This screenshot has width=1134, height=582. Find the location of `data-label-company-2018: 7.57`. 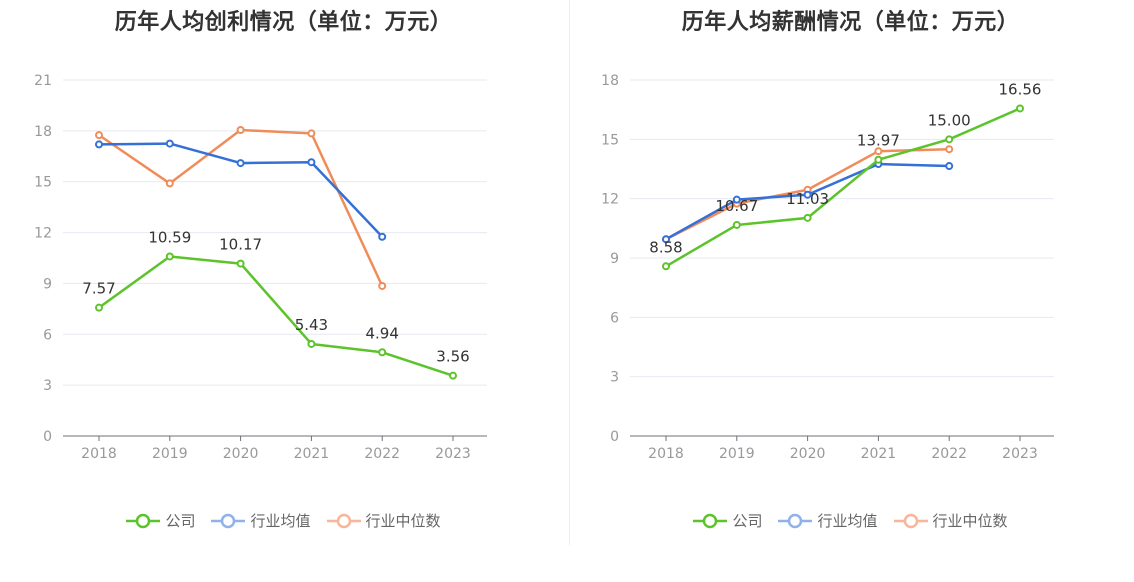

data-label-company-2018: 7.57 is located at coordinates (98, 289).